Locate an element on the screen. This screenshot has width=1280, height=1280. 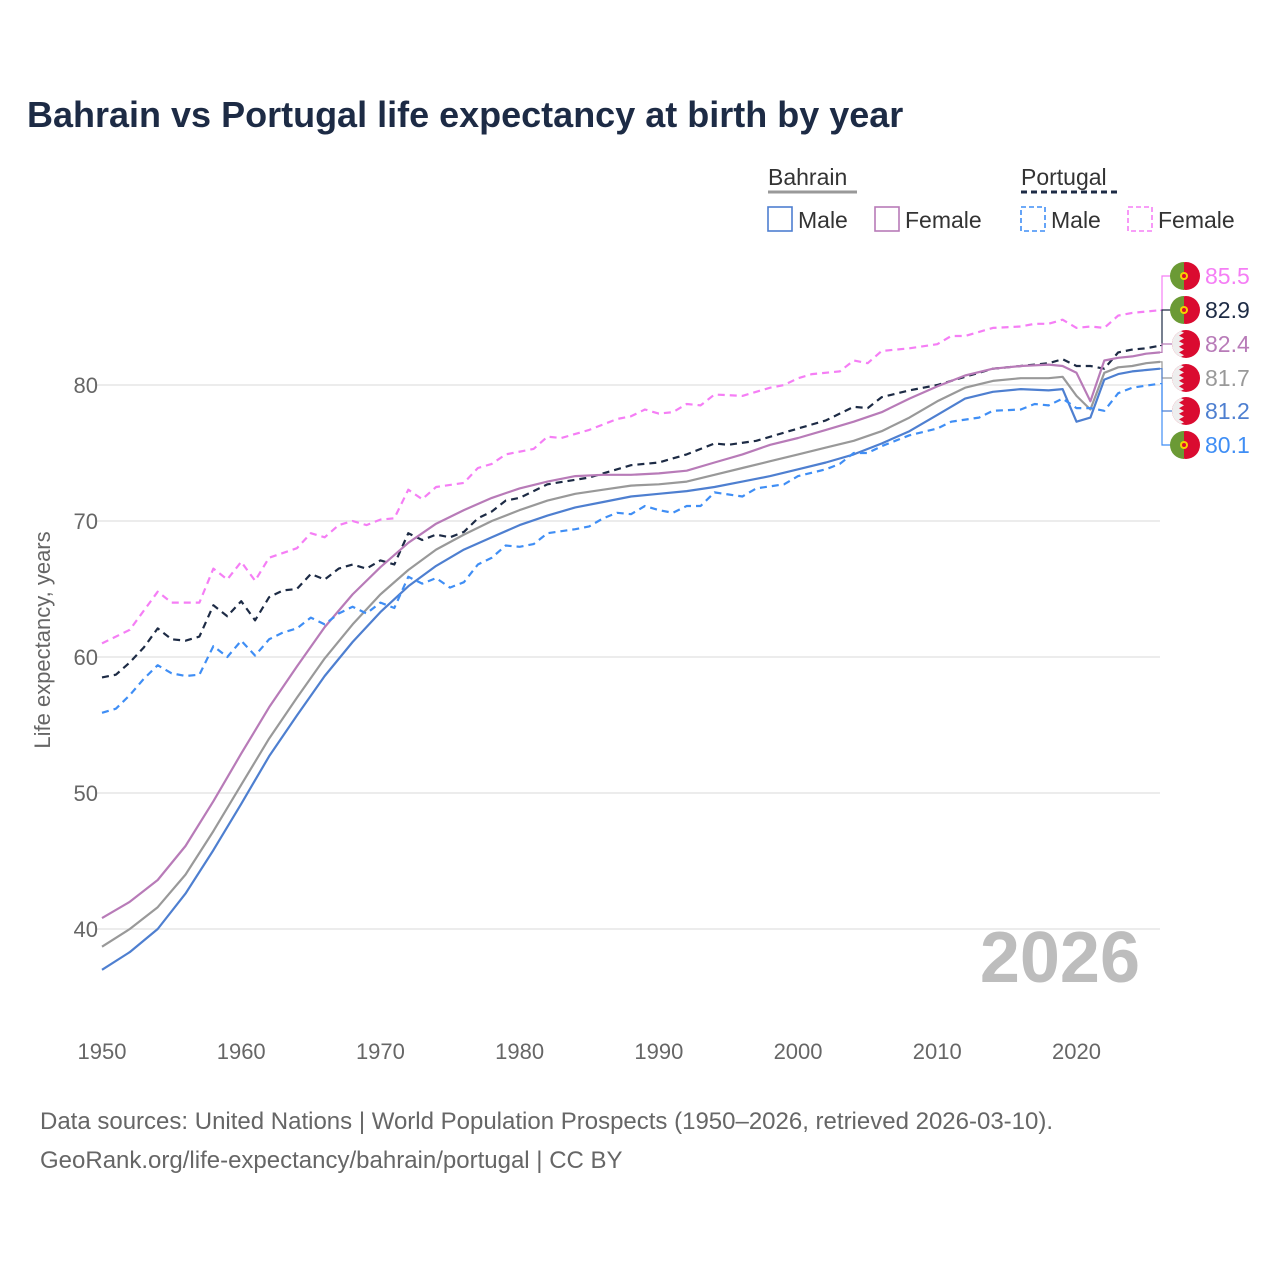
legend-group-title: Portugal is located at coordinates (1064, 177).